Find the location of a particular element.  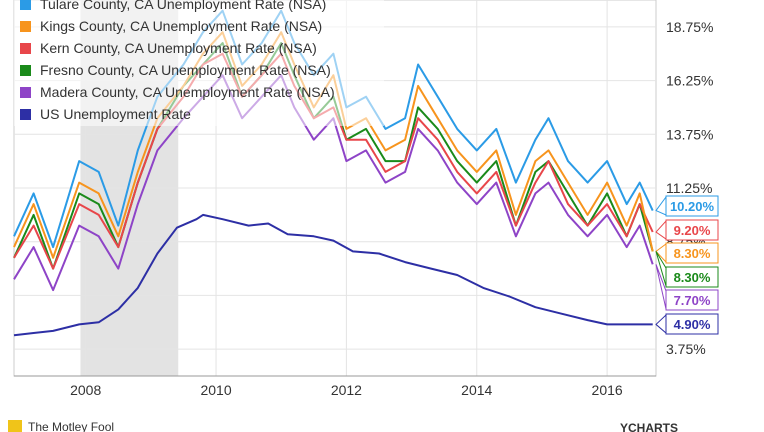

x-tick-label: 2008 is located at coordinates (85, 390).